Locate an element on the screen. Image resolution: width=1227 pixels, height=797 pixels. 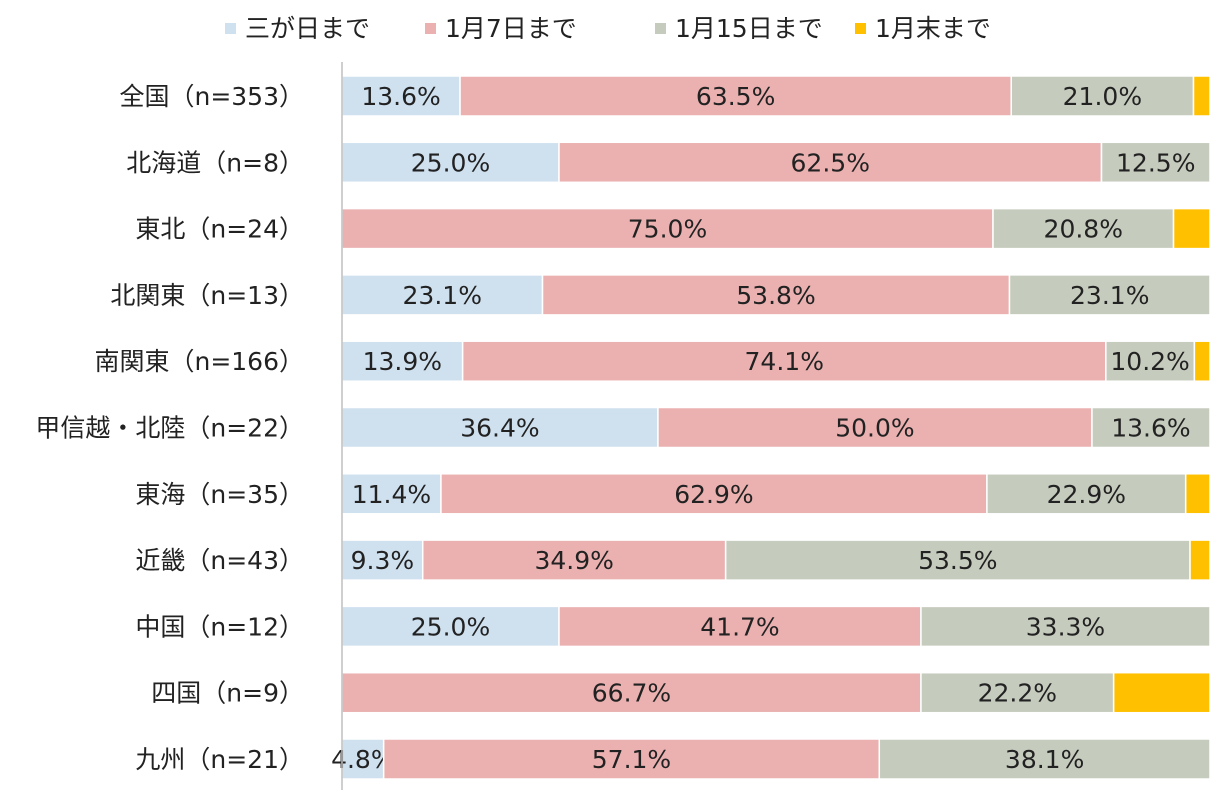
data-label: 66.7% is located at coordinates (631, 693).